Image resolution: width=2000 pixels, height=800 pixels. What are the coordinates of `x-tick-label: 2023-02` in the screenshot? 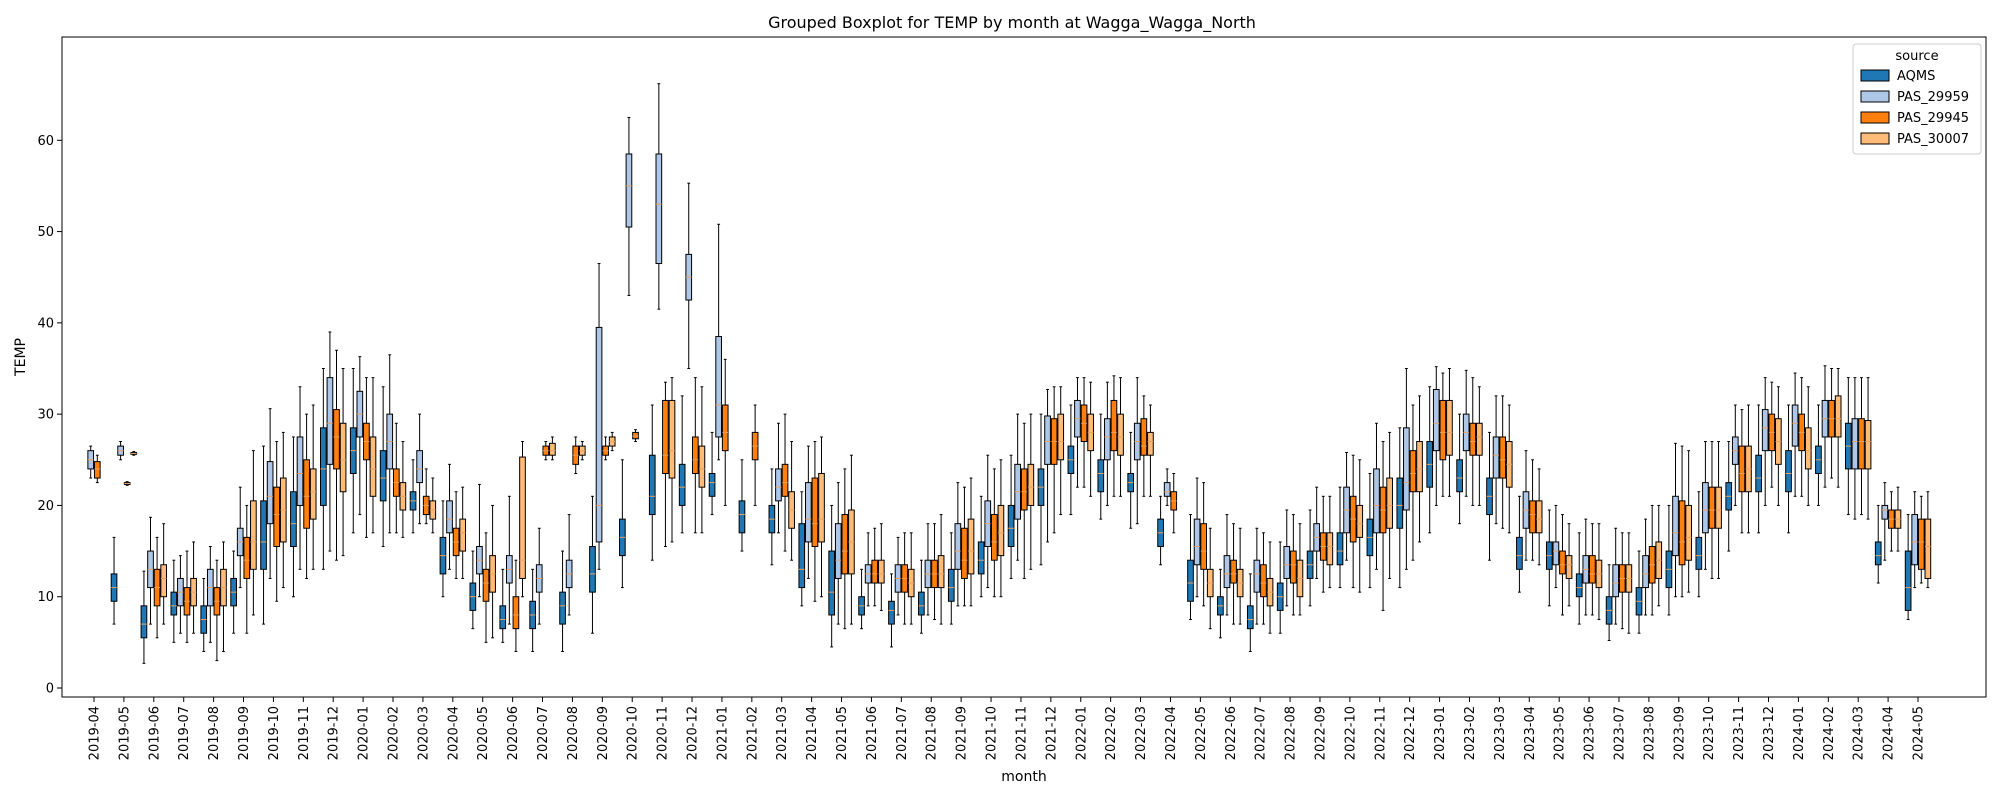 It's located at (1470, 733).